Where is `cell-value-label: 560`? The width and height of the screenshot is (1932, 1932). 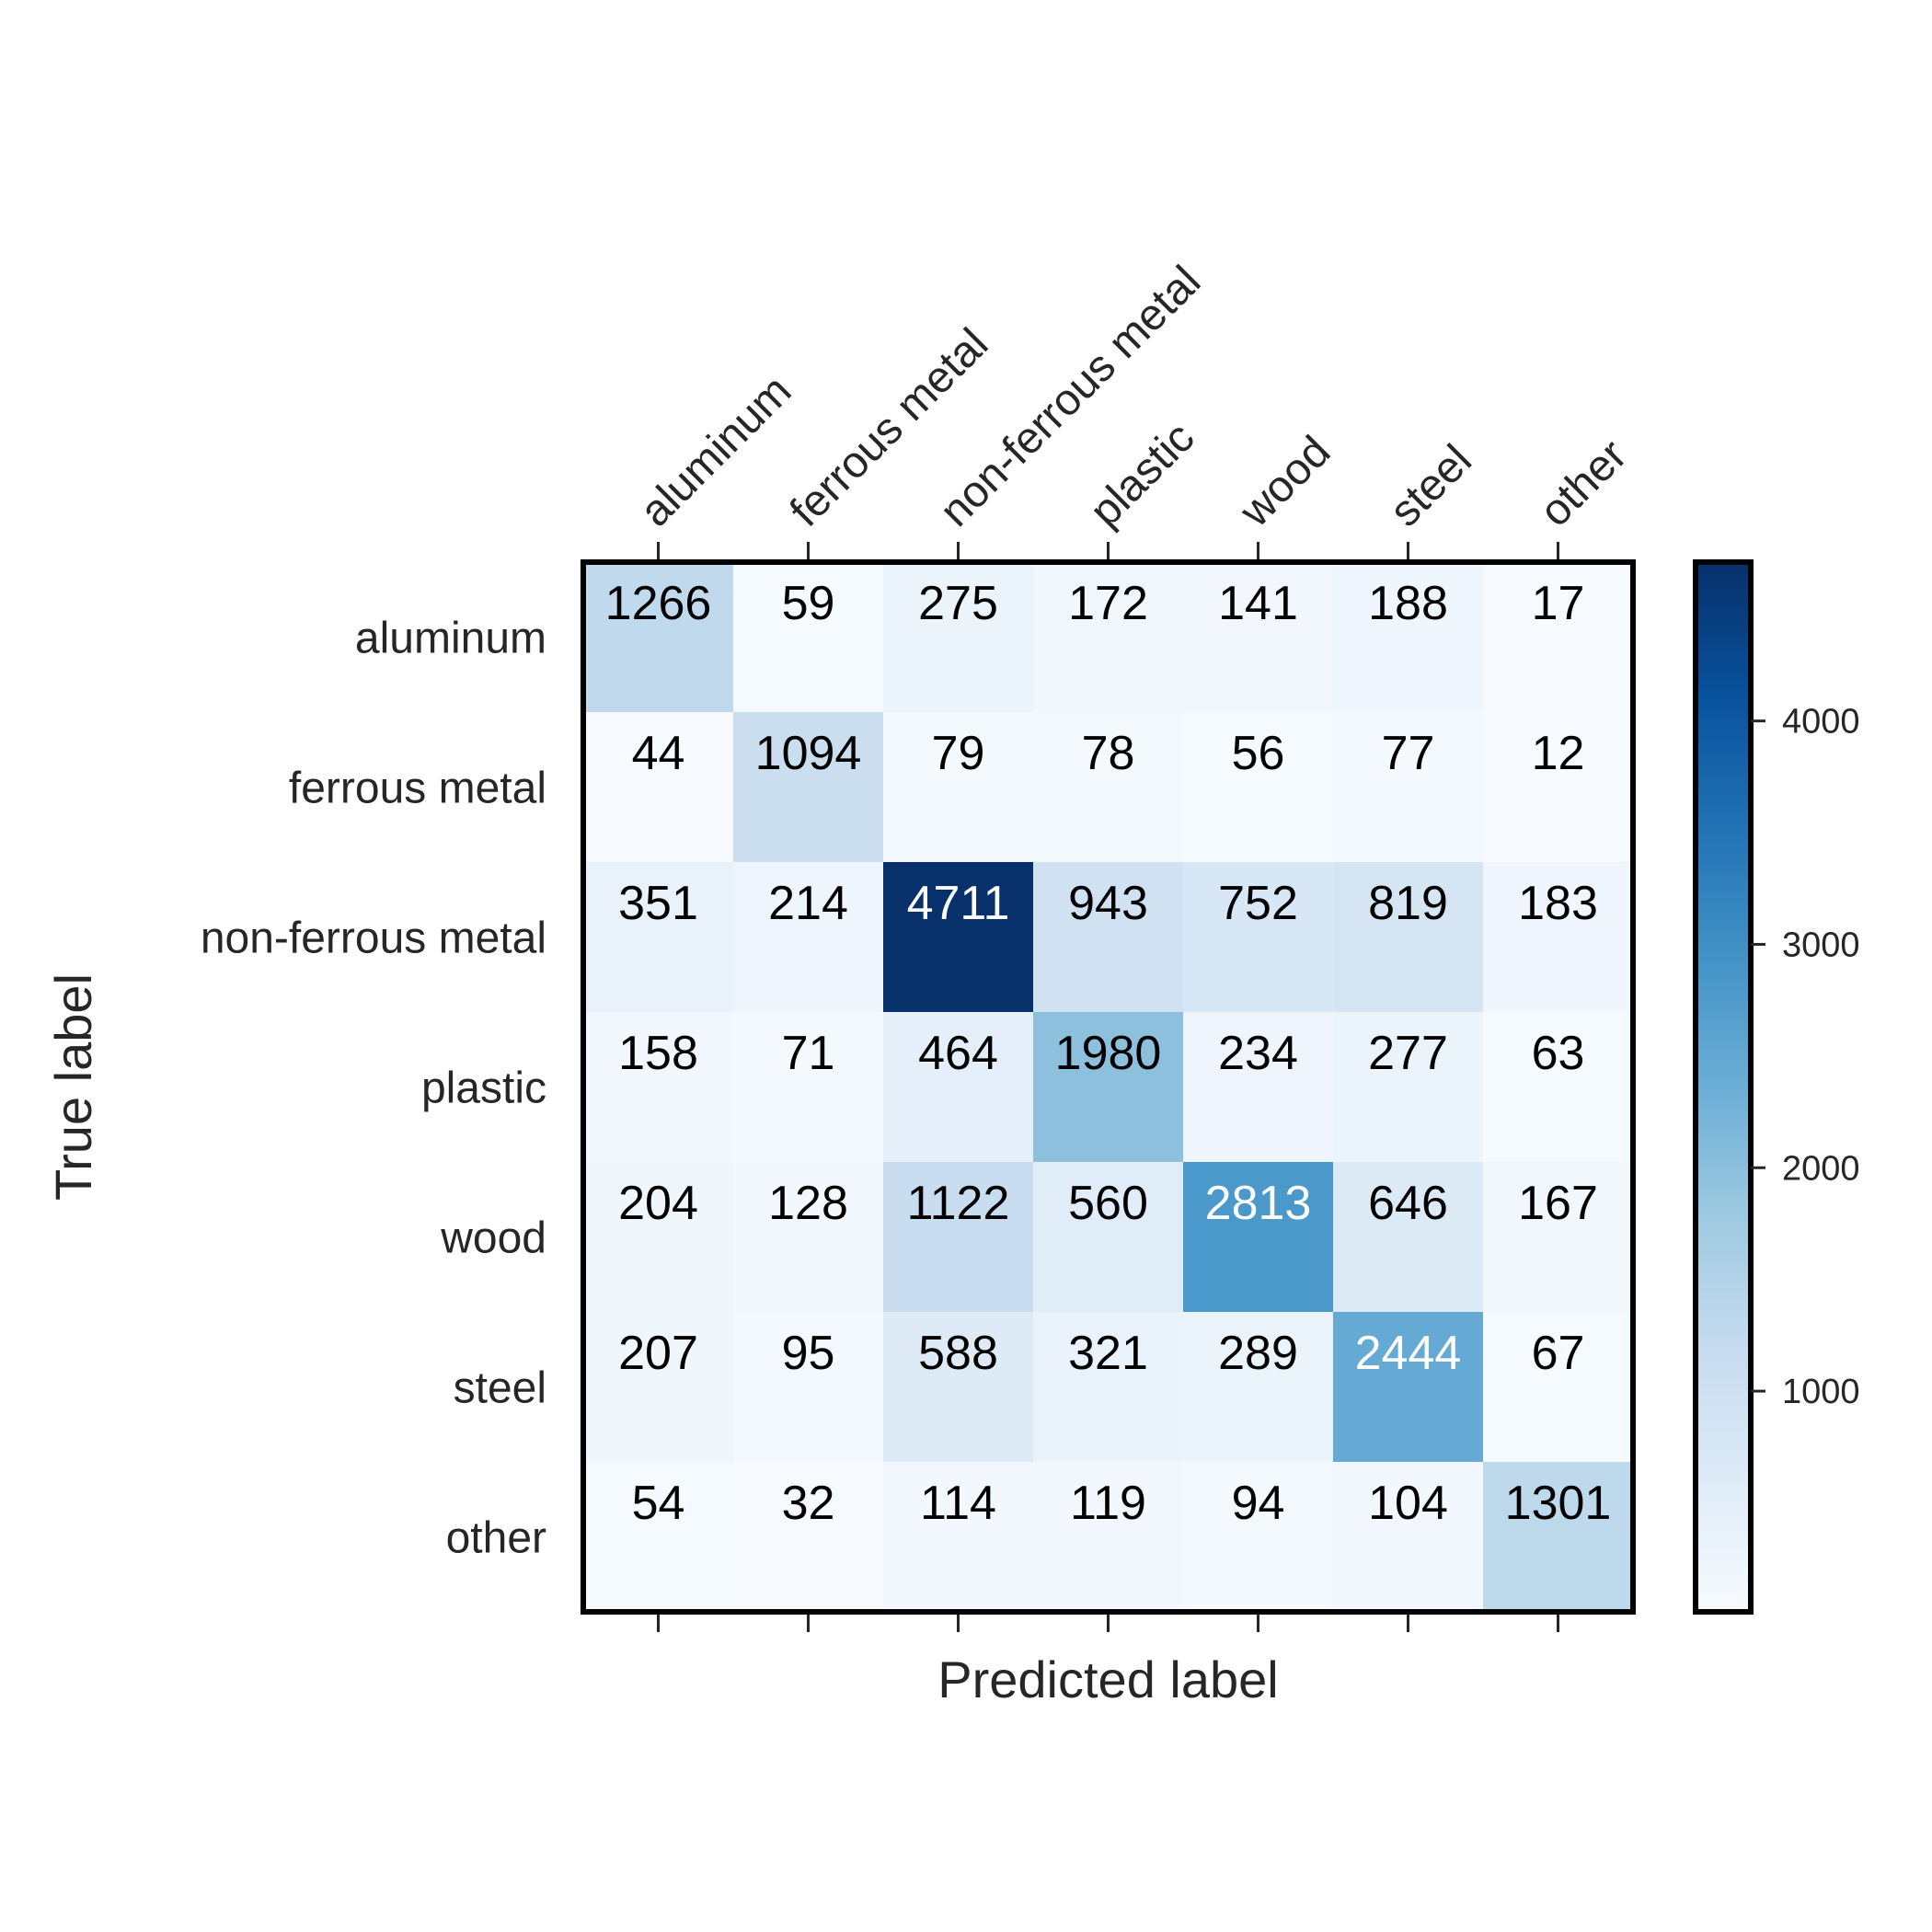
cell-value-label: 560 is located at coordinates (1108, 1203).